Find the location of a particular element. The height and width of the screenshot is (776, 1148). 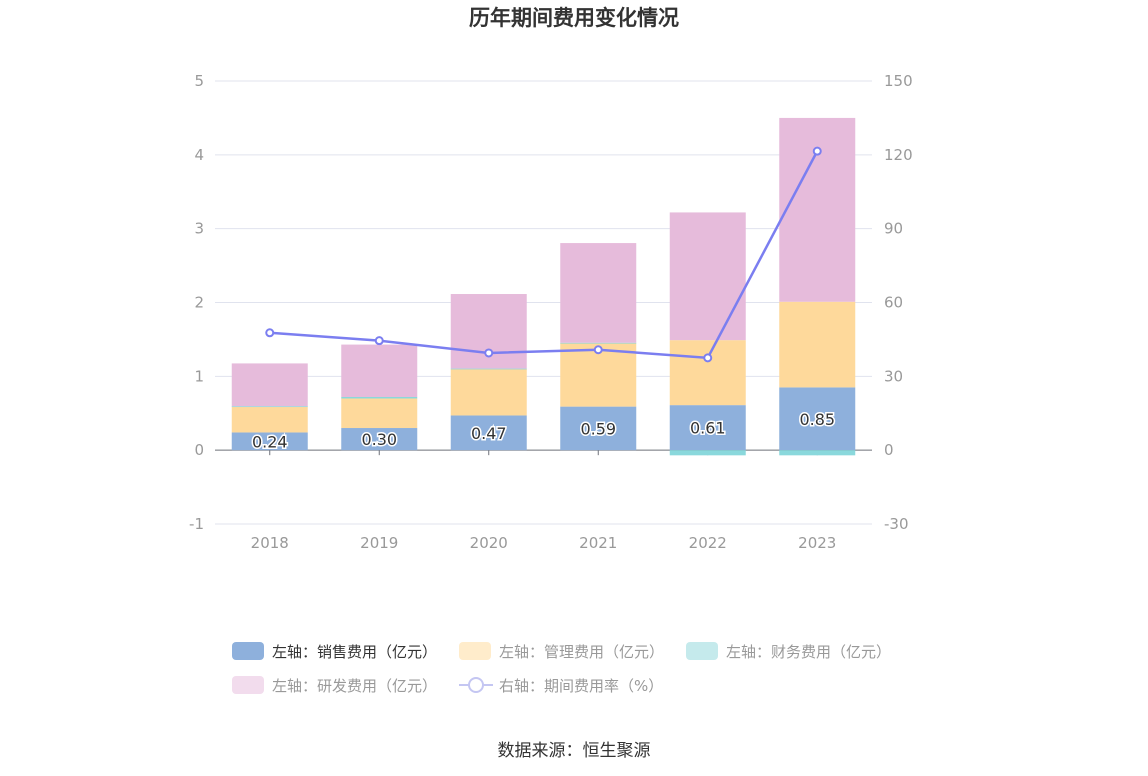

legend-swatch-finance is located at coordinates (702, 651).